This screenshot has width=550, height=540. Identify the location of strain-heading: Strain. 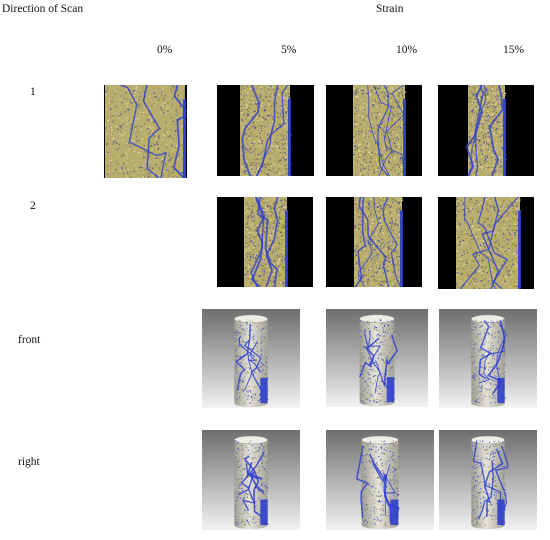
(390, 9).